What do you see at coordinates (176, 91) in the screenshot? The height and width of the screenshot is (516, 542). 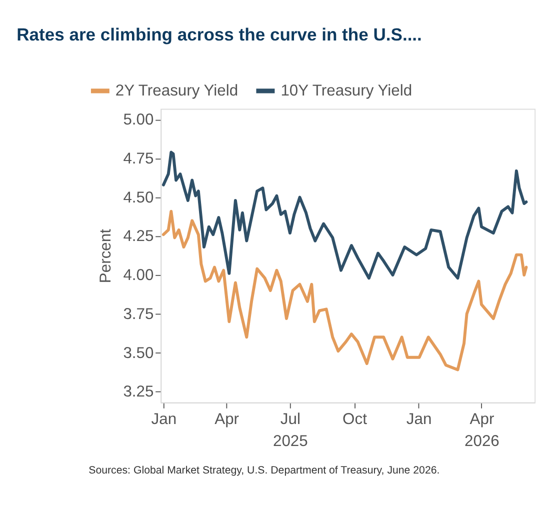 I see `legend-label: 2Y Treasury Yield` at bounding box center [176, 91].